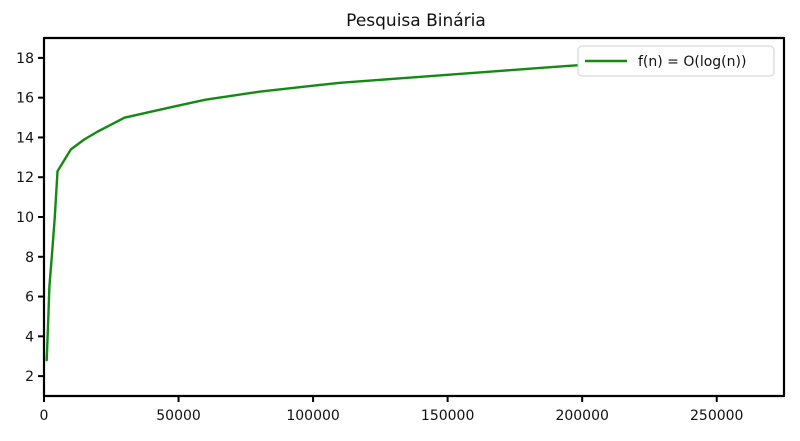  What do you see at coordinates (692, 62) in the screenshot?
I see `legend-label: f(n) = O(log(n))` at bounding box center [692, 62].